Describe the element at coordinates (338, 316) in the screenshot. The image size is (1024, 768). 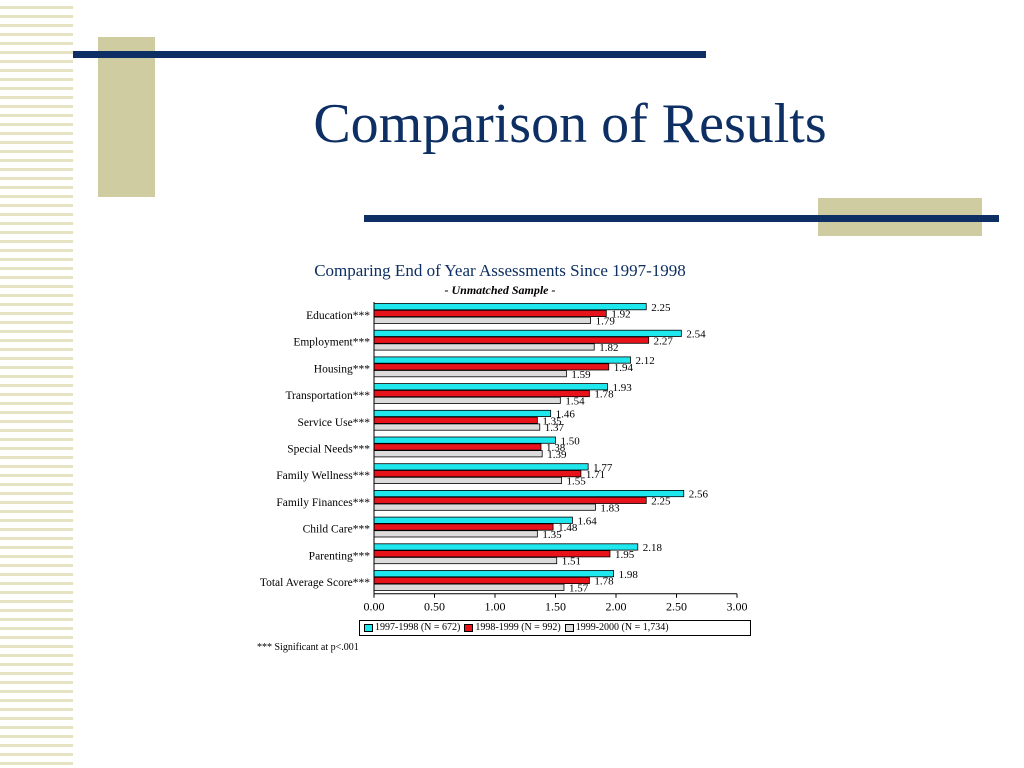
I see `category-label: Education***` at that location.